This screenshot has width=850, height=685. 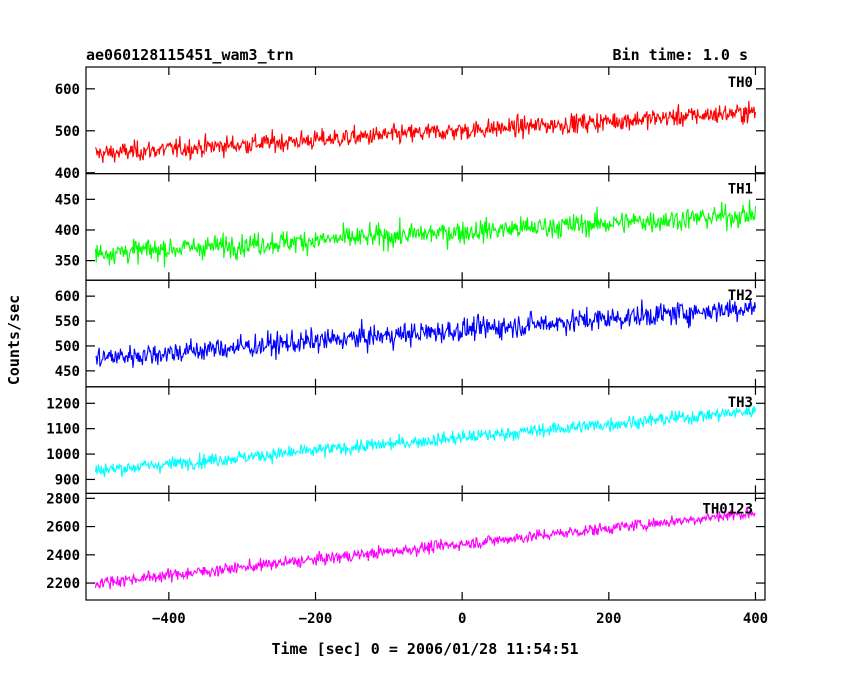 I want to click on panel-label-th0123: TH0123, so click(x=727, y=509).